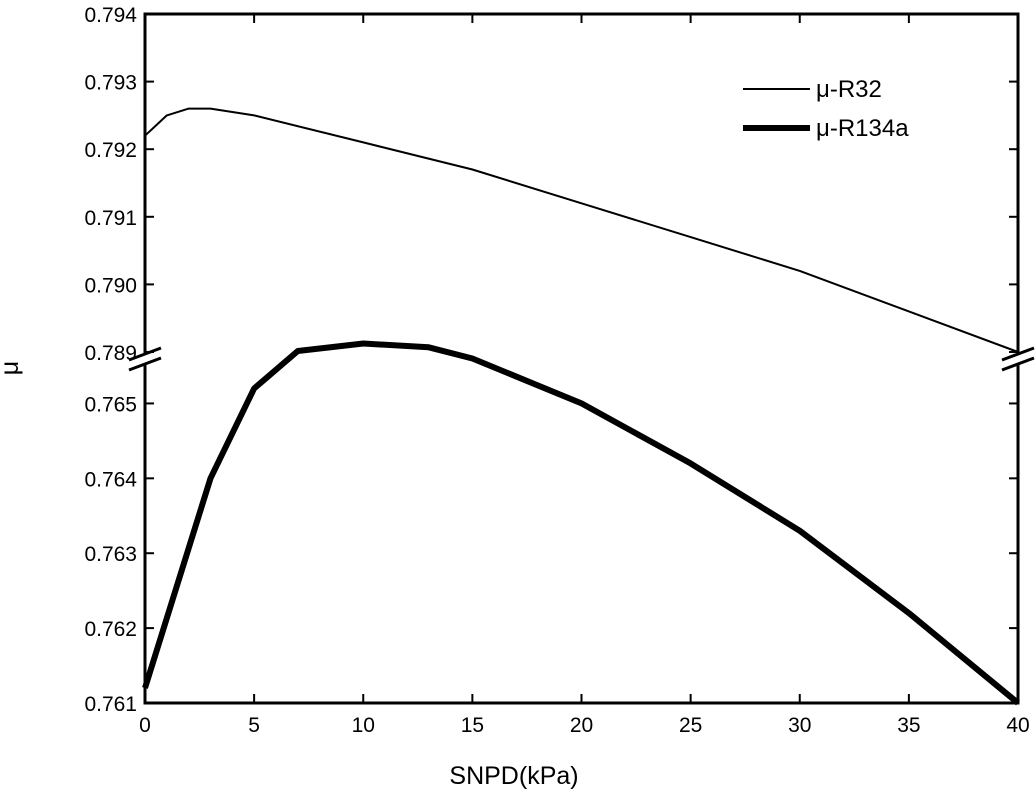 The height and width of the screenshot is (801, 1035). I want to click on y-tick-label: 0.791, so click(110, 218).